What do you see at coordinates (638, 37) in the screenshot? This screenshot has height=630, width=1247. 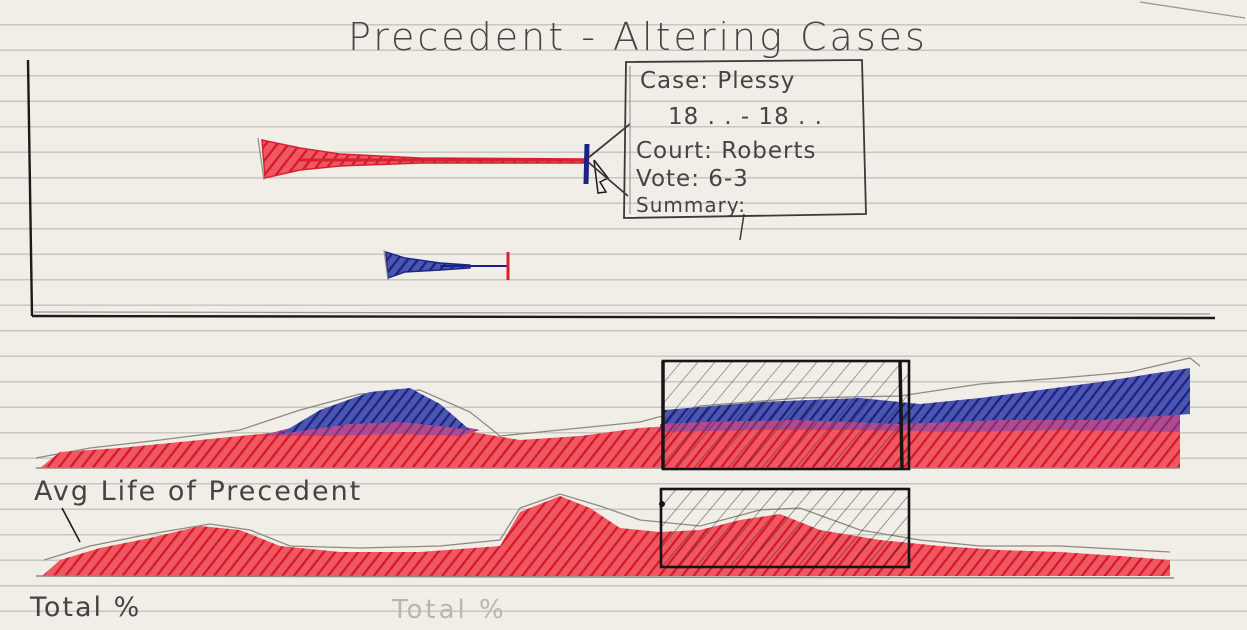 I see `chart-title: Precedent - Altering Cases` at bounding box center [638, 37].